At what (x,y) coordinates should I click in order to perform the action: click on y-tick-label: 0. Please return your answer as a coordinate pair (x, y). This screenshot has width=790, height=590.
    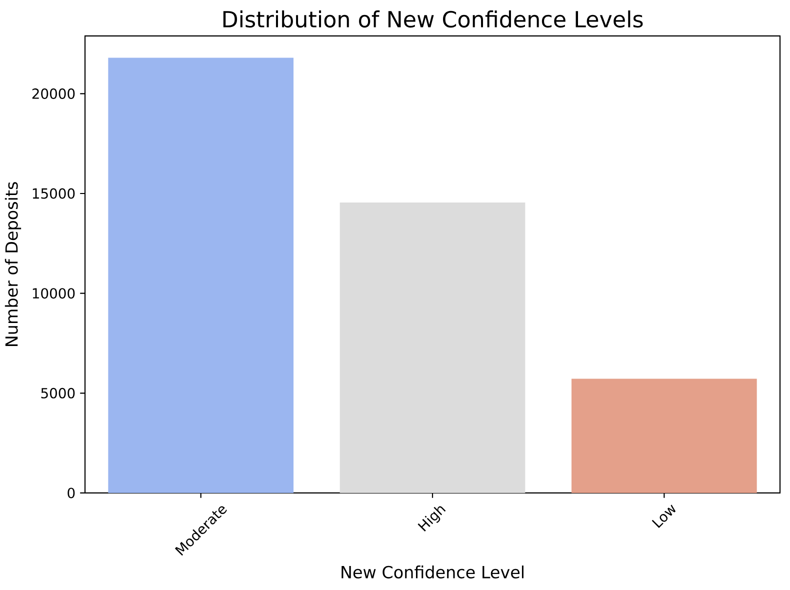
    Looking at the image, I should click on (71, 493).